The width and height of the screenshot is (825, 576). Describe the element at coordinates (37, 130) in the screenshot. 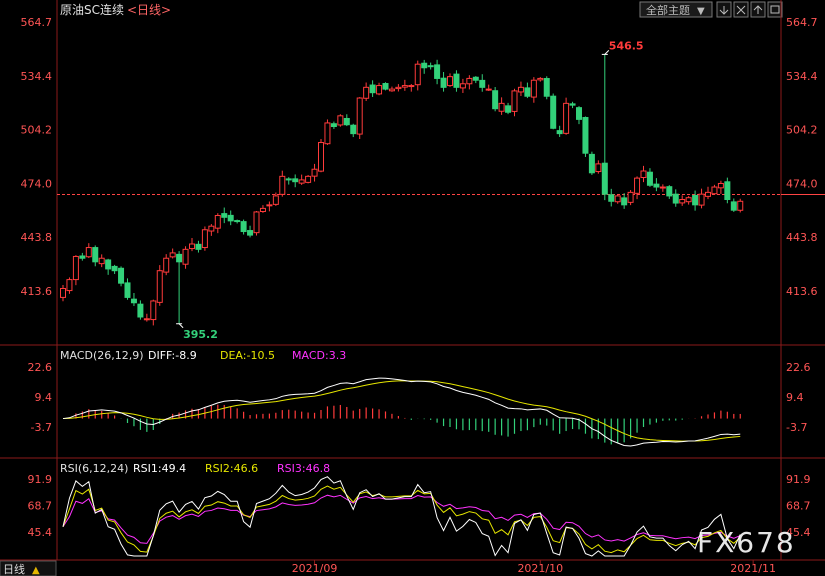

I see `y-tick-label-left: 504.2` at that location.